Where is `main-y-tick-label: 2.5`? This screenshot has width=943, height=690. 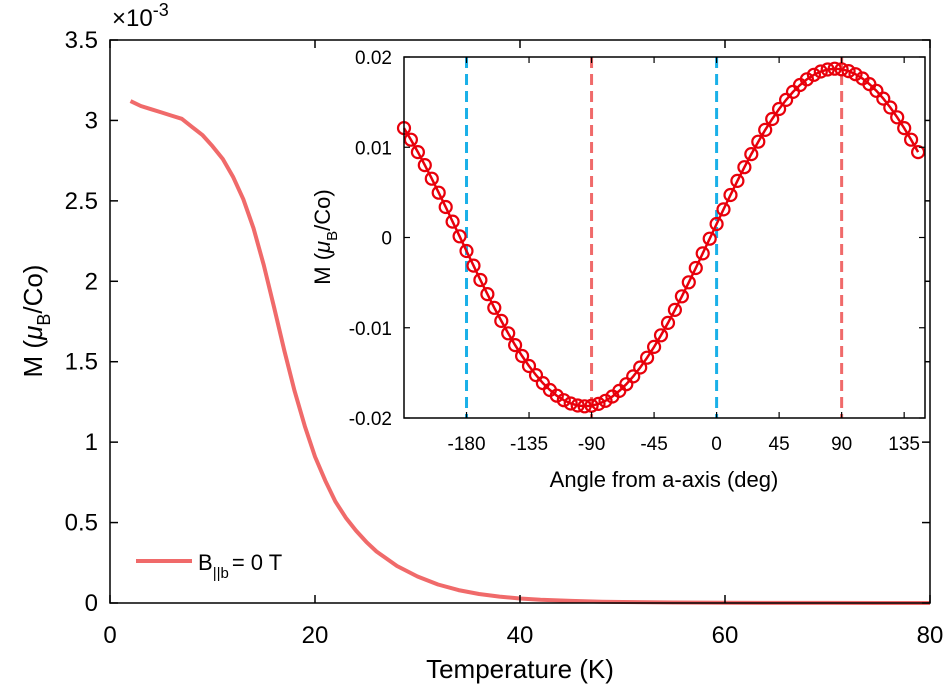
main-y-tick-label: 2.5 is located at coordinates (81, 201).